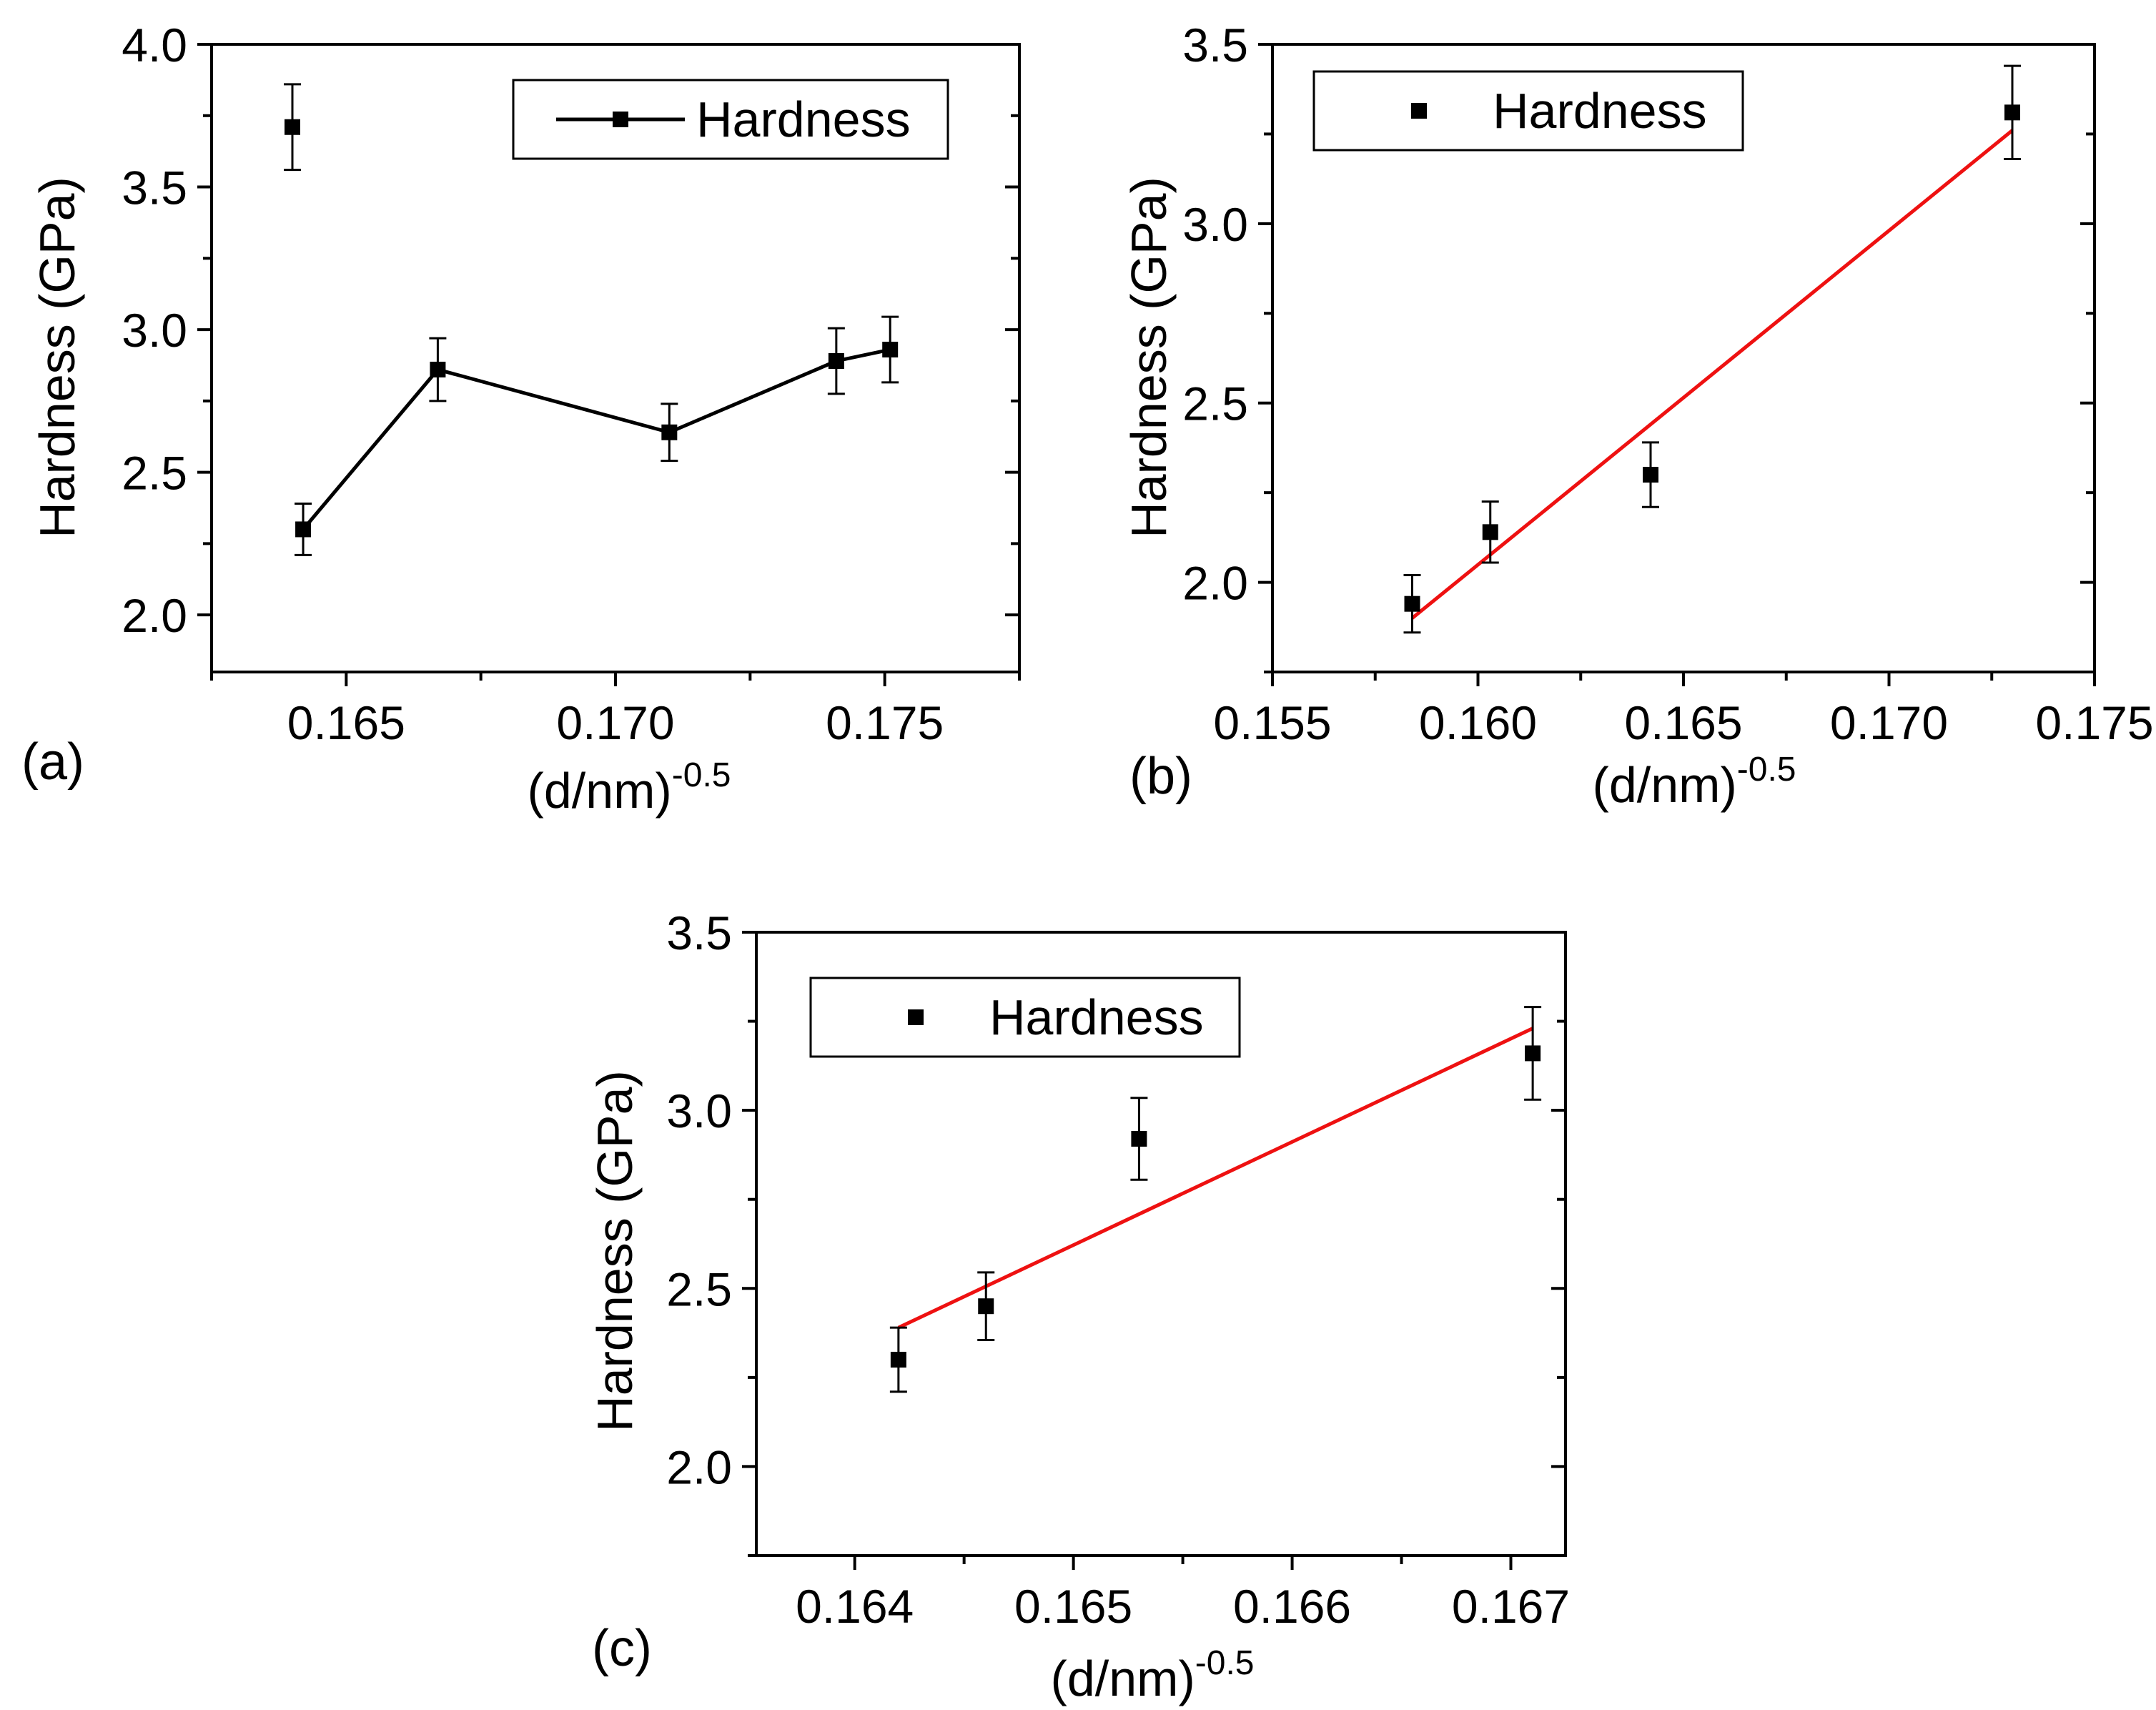 The width and height of the screenshot is (2156, 1710). Describe the element at coordinates (1160, 776) in the screenshot. I see `panel-label: (b)` at that location.